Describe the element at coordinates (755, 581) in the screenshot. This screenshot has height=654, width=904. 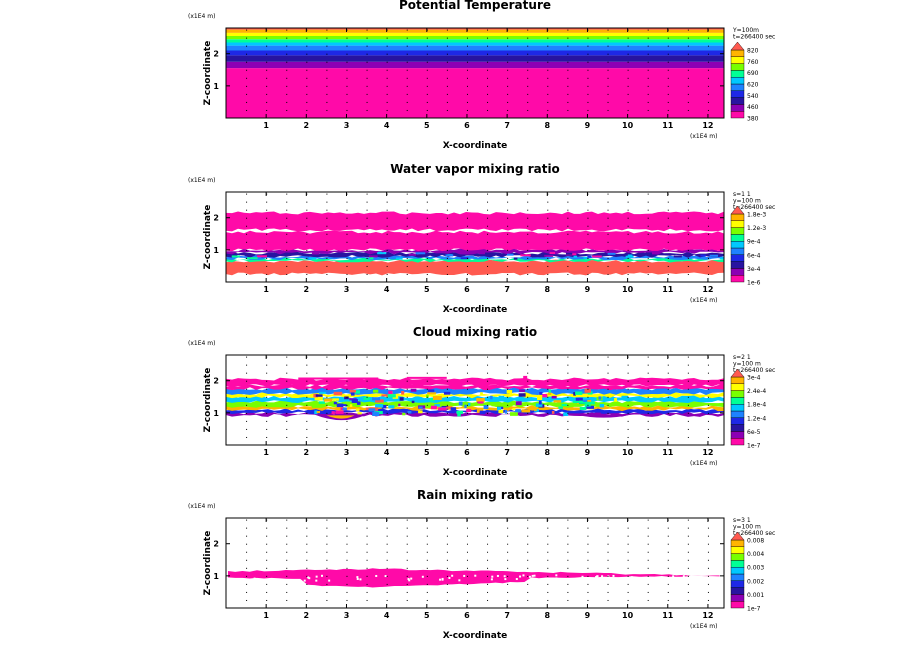
I see `legend-label: 0.002` at that location.